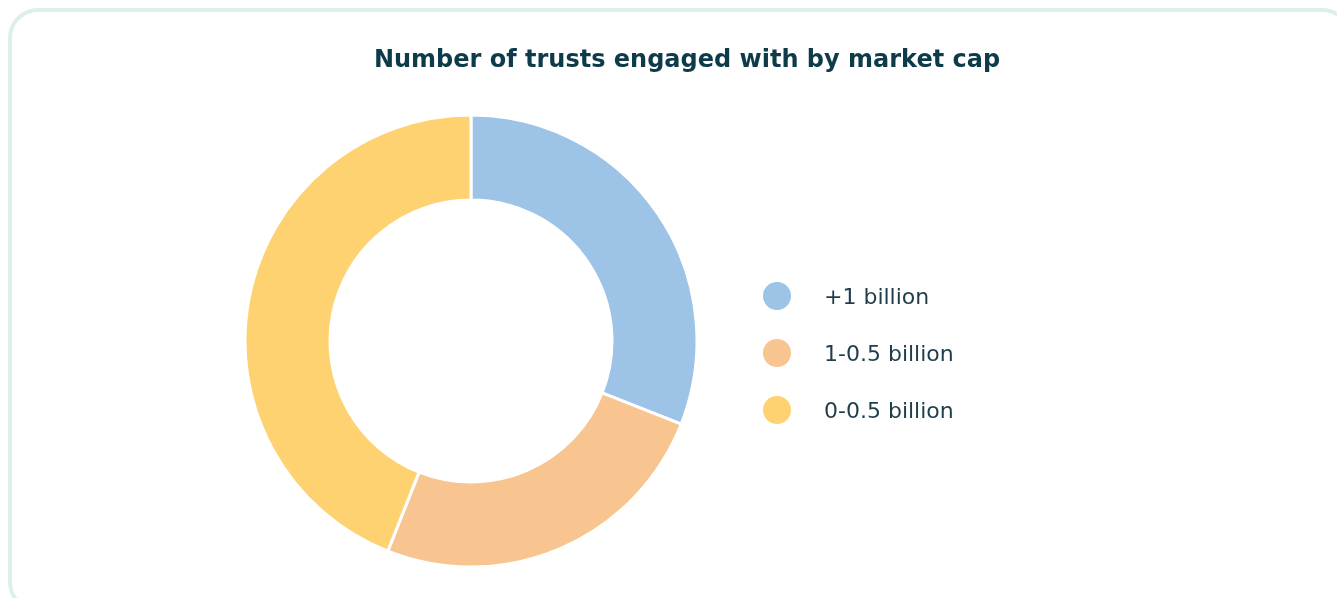 The height and width of the screenshot is (598, 1337). I want to click on legend-label: 0-0.5 billion, so click(889, 410).